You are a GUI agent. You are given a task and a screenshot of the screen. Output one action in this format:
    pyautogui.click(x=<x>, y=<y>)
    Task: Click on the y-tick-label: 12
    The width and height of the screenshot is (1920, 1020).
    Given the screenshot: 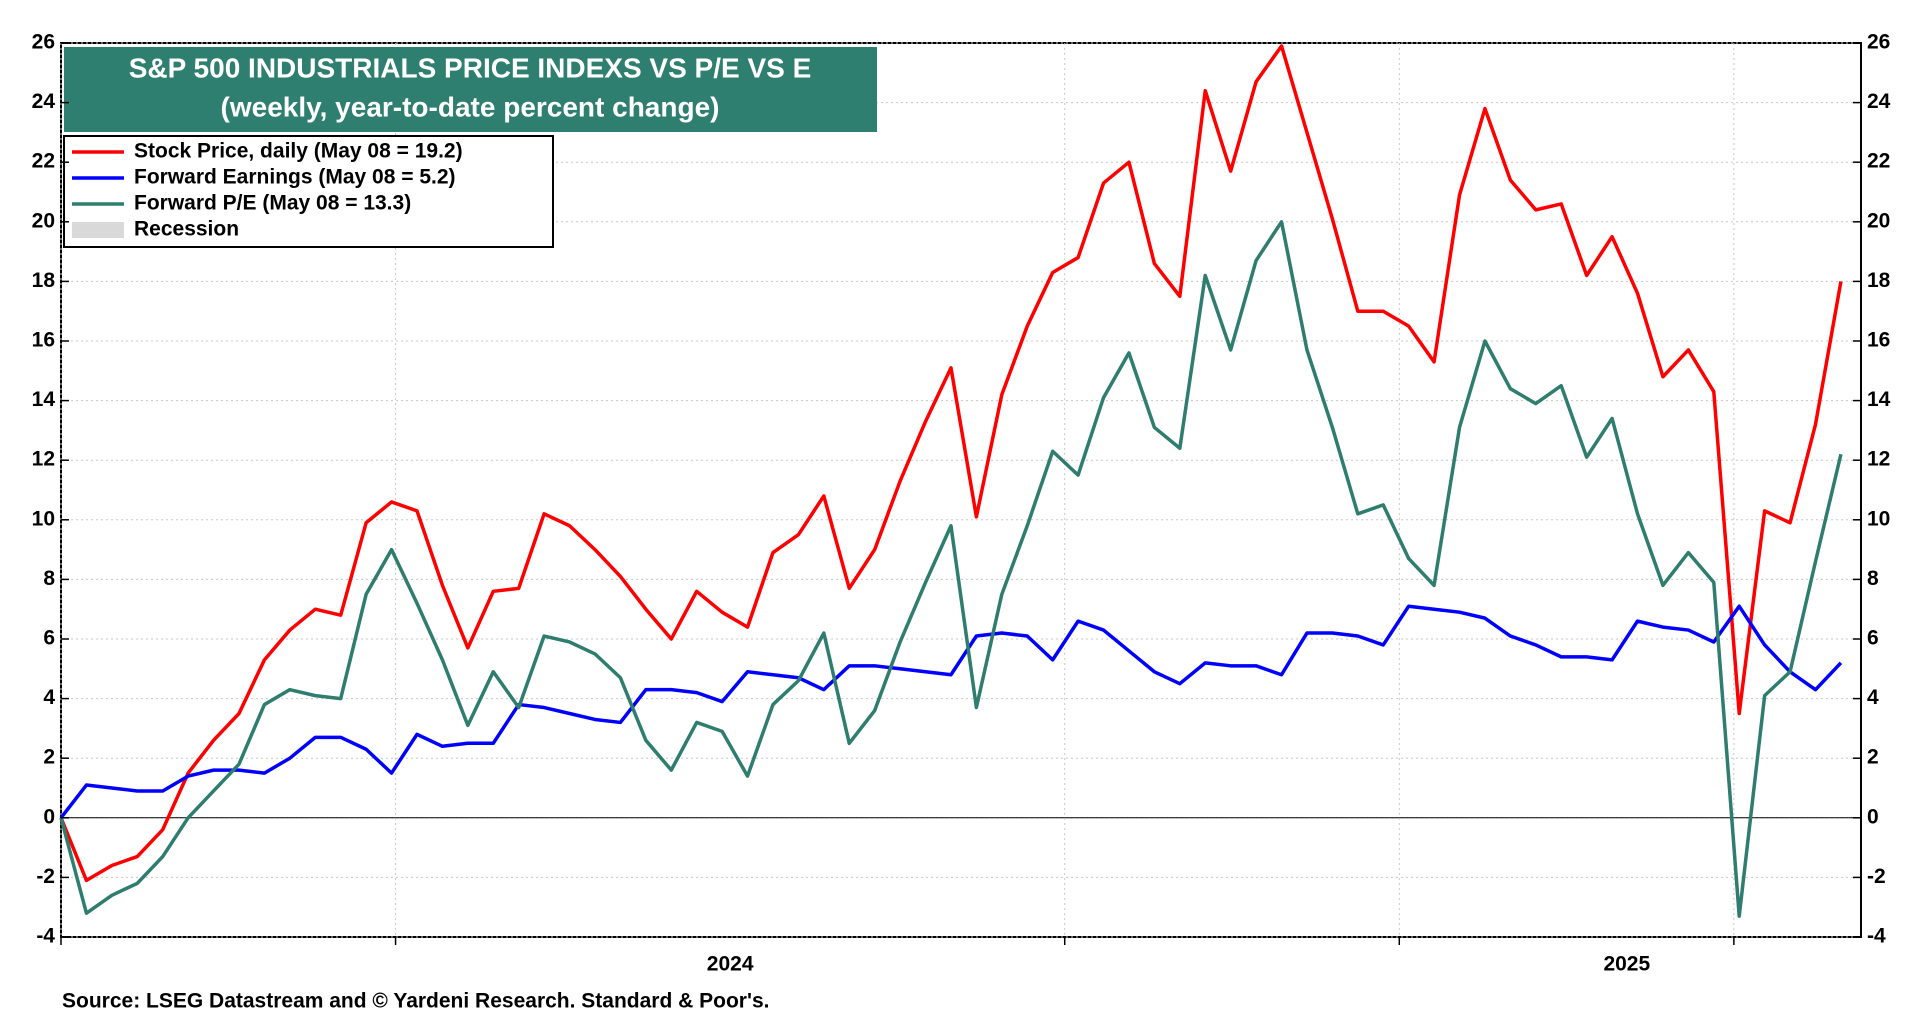 What is the action you would take?
    pyautogui.click(x=43, y=459)
    